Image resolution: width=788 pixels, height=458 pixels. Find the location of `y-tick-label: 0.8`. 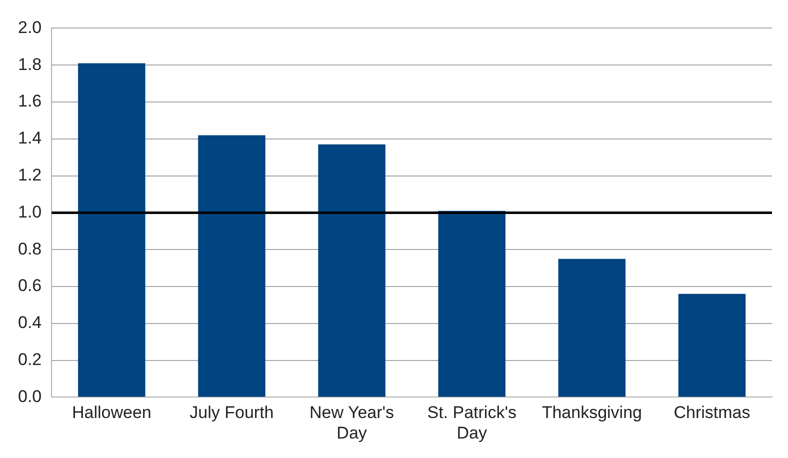

y-tick-label: 0.8 is located at coordinates (30, 248).